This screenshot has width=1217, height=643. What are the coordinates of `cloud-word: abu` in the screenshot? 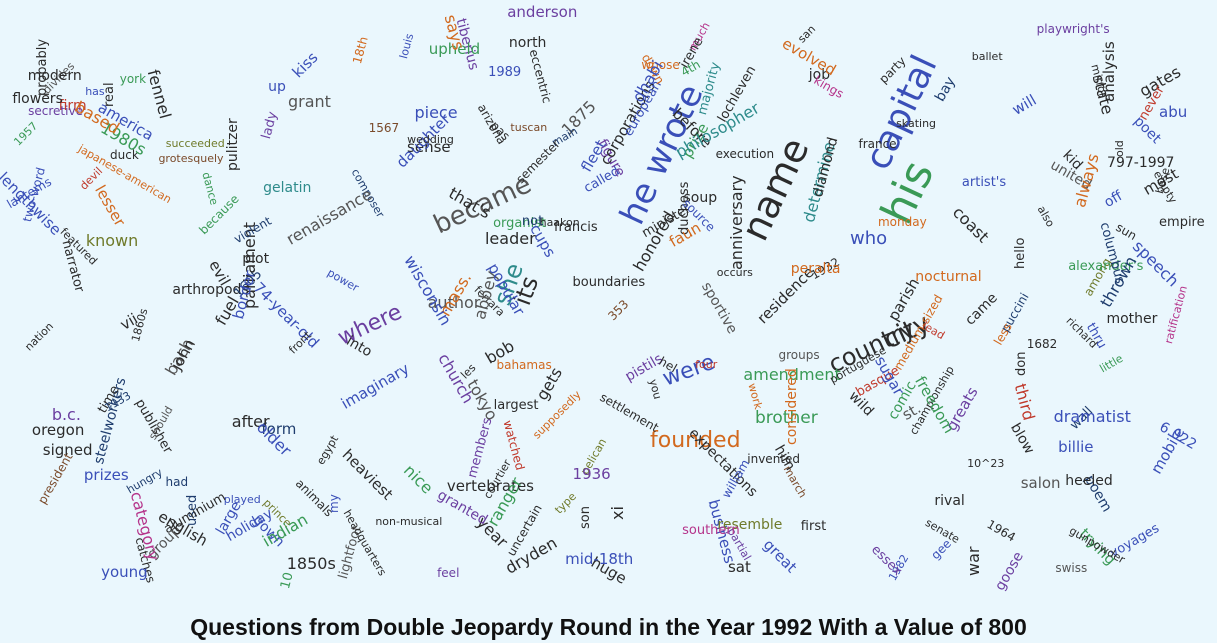 It's located at (1173, 111).